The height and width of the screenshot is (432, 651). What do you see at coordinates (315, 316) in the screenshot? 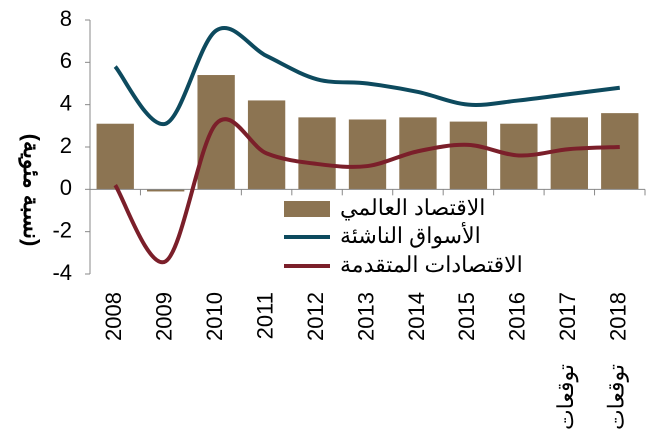
I see `x-tick-label: 2012` at bounding box center [315, 316].